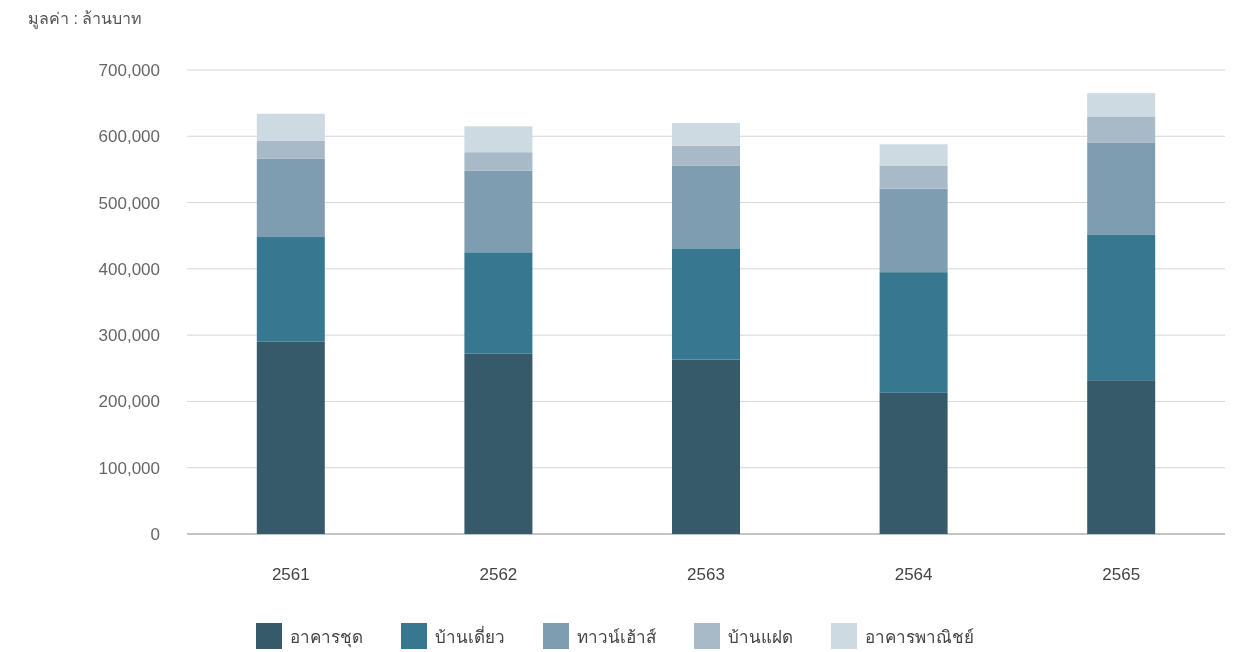 Image resolution: width=1239 pixels, height=652 pixels. What do you see at coordinates (129, 137) in the screenshot?
I see `y-tick-label: 600,000` at bounding box center [129, 137].